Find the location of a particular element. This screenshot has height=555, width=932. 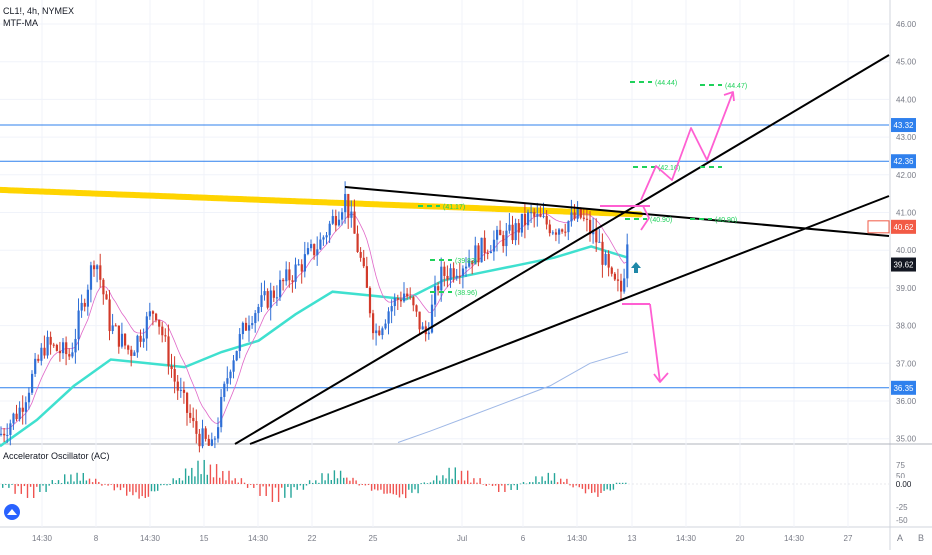

indicator-title: MTF-MA is located at coordinates (20, 23).